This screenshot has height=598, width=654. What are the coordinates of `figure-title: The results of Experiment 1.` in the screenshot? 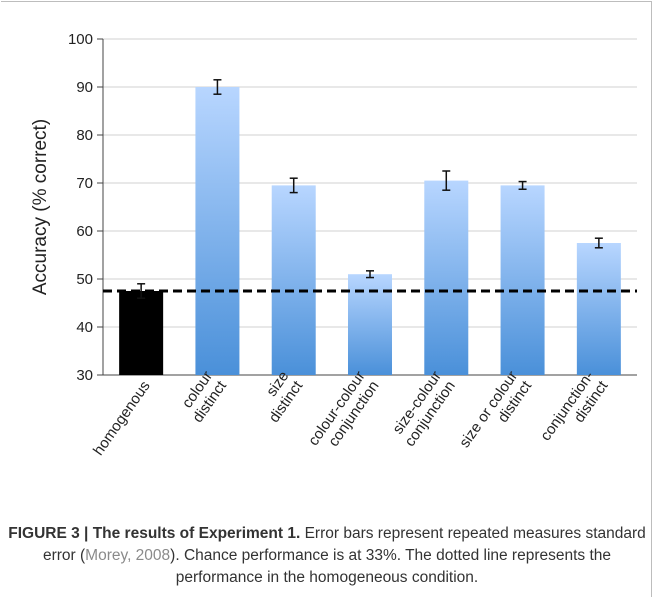 It's located at (196, 533).